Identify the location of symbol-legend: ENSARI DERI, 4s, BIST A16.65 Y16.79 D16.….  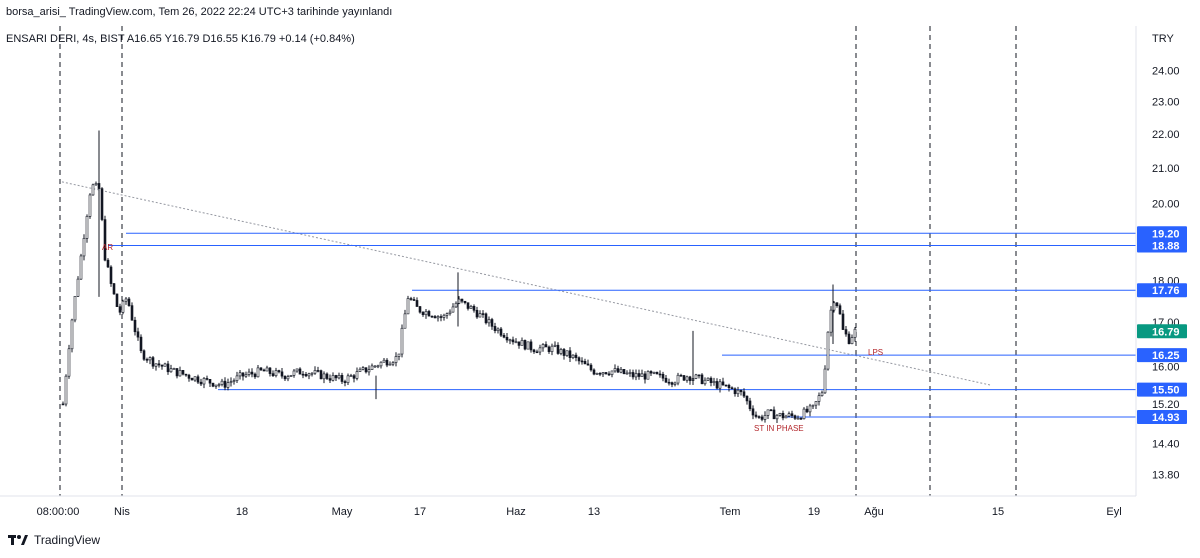
(180, 39).